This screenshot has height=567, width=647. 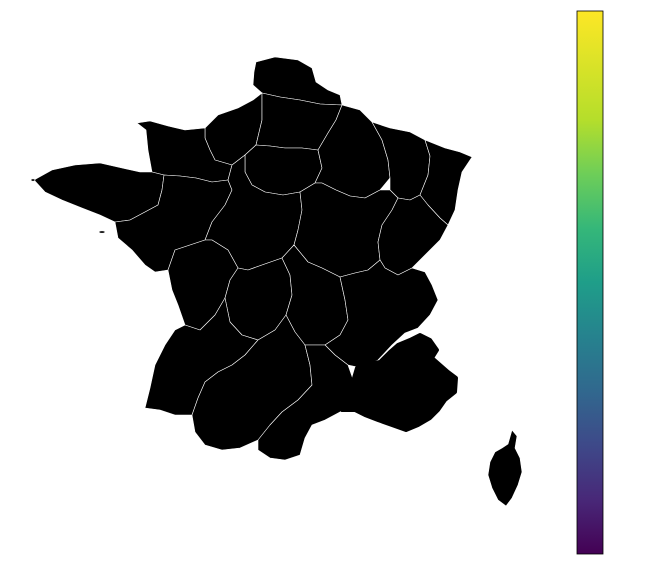 I want to click on colorbar, so click(x=590, y=282).